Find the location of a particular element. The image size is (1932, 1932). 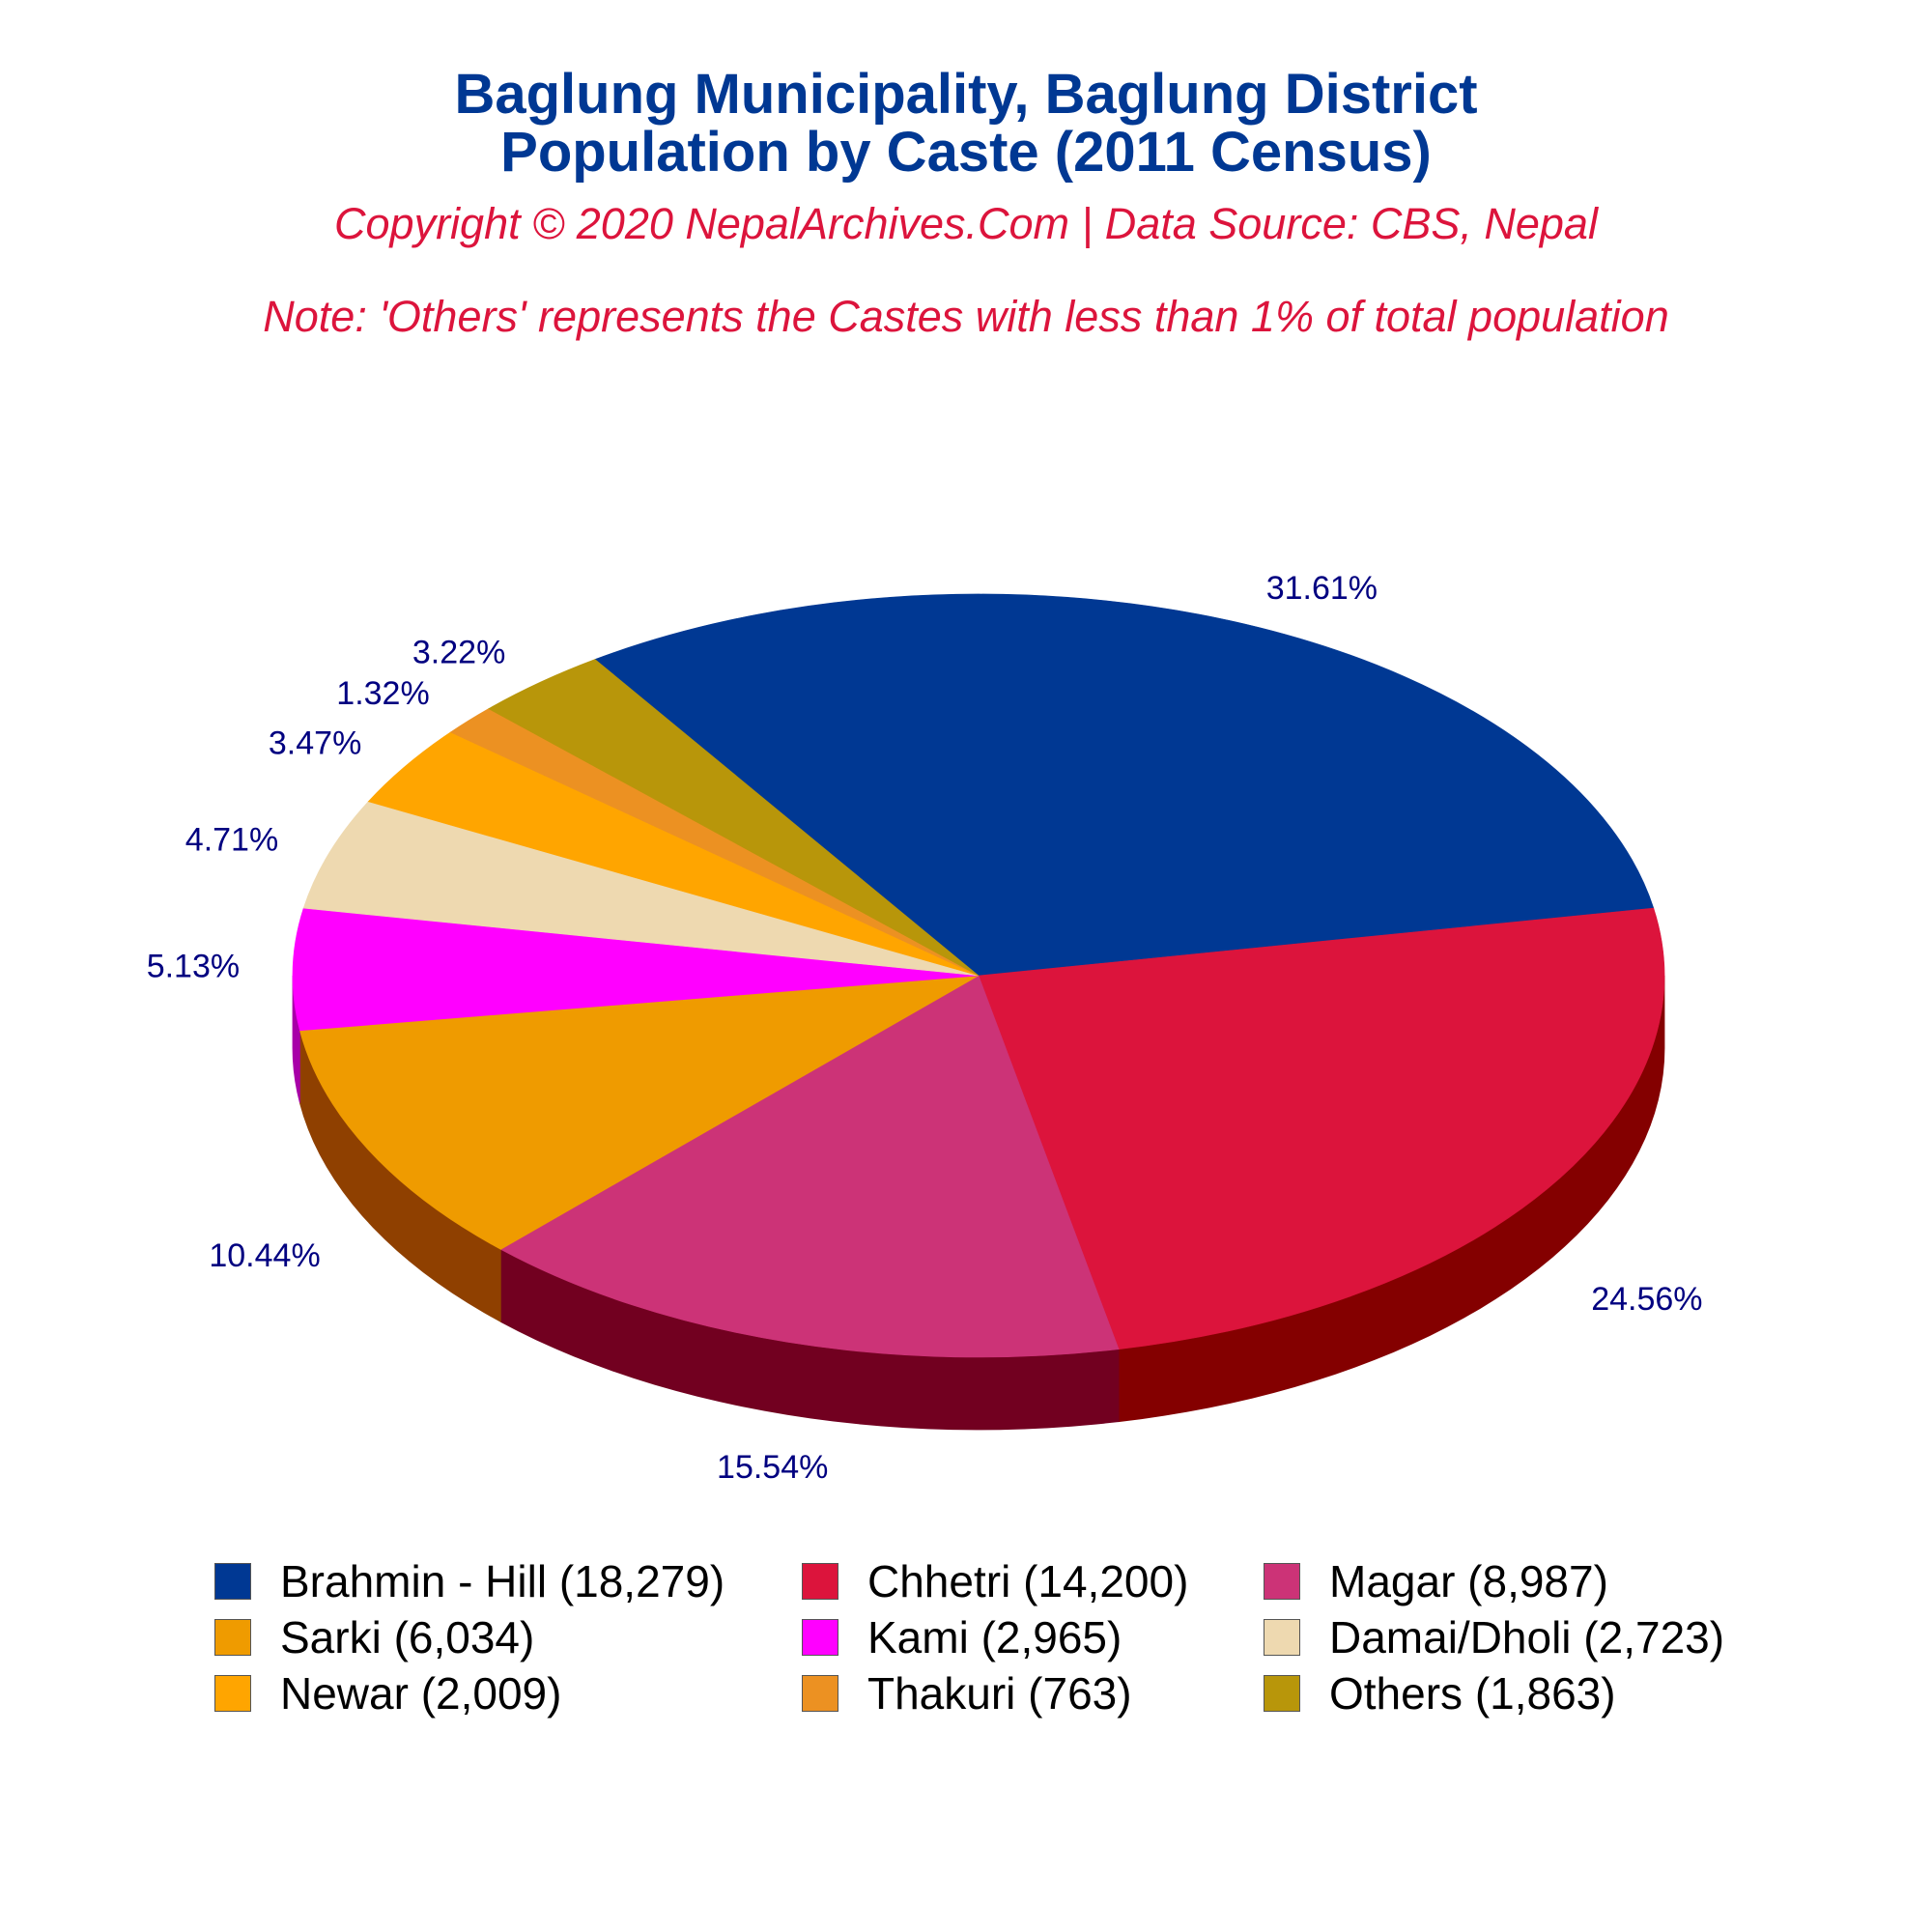

legend-swatch-damai-dholi is located at coordinates (1282, 1637).